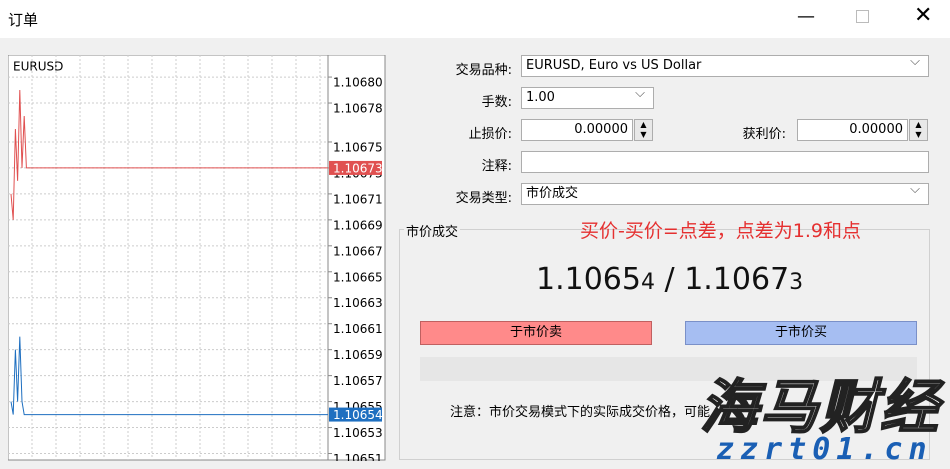  What do you see at coordinates (358, 433) in the screenshot?
I see `y-tick-label: 1.10653` at bounding box center [358, 433].